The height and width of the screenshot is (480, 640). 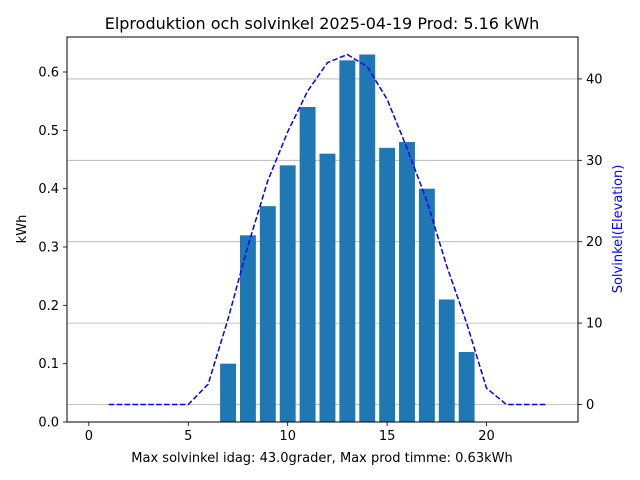 I want to click on y-tick-label: 0.5, so click(x=48, y=131).